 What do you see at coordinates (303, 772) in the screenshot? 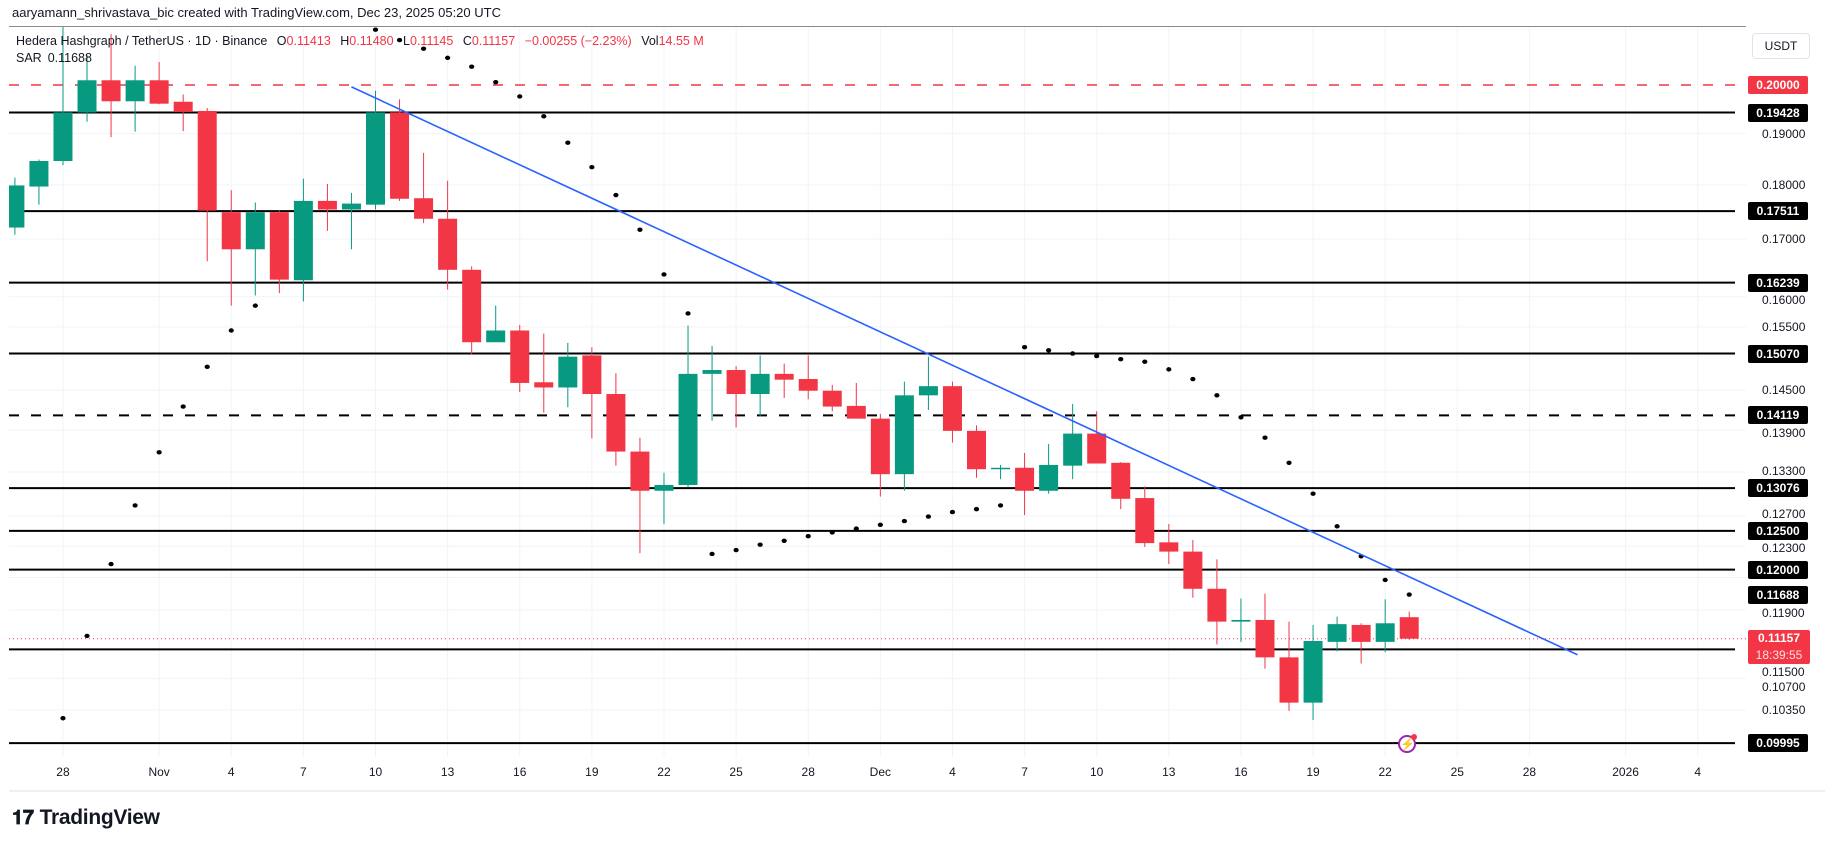
I see `time-tick-label: 7` at bounding box center [303, 772].